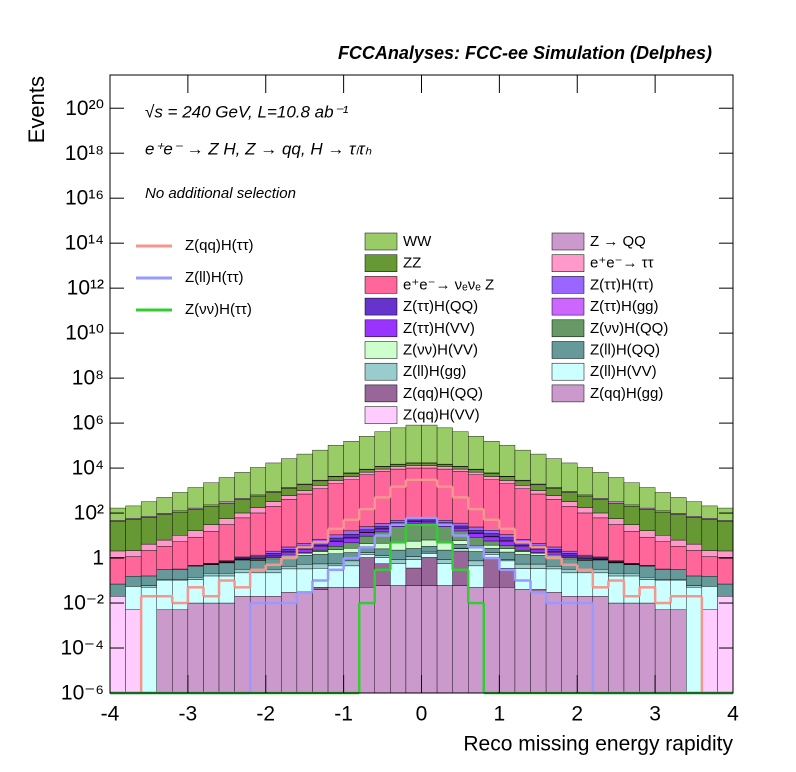 This screenshot has width=796, height=772. I want to click on y-tick-label: 10⁴, so click(88, 468).